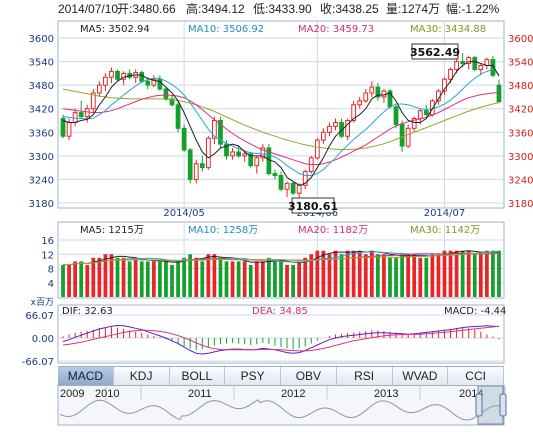 This screenshot has width=533, height=435. Describe the element at coordinates (503, 405) in the screenshot. I see `timeline-right-handle` at that location.